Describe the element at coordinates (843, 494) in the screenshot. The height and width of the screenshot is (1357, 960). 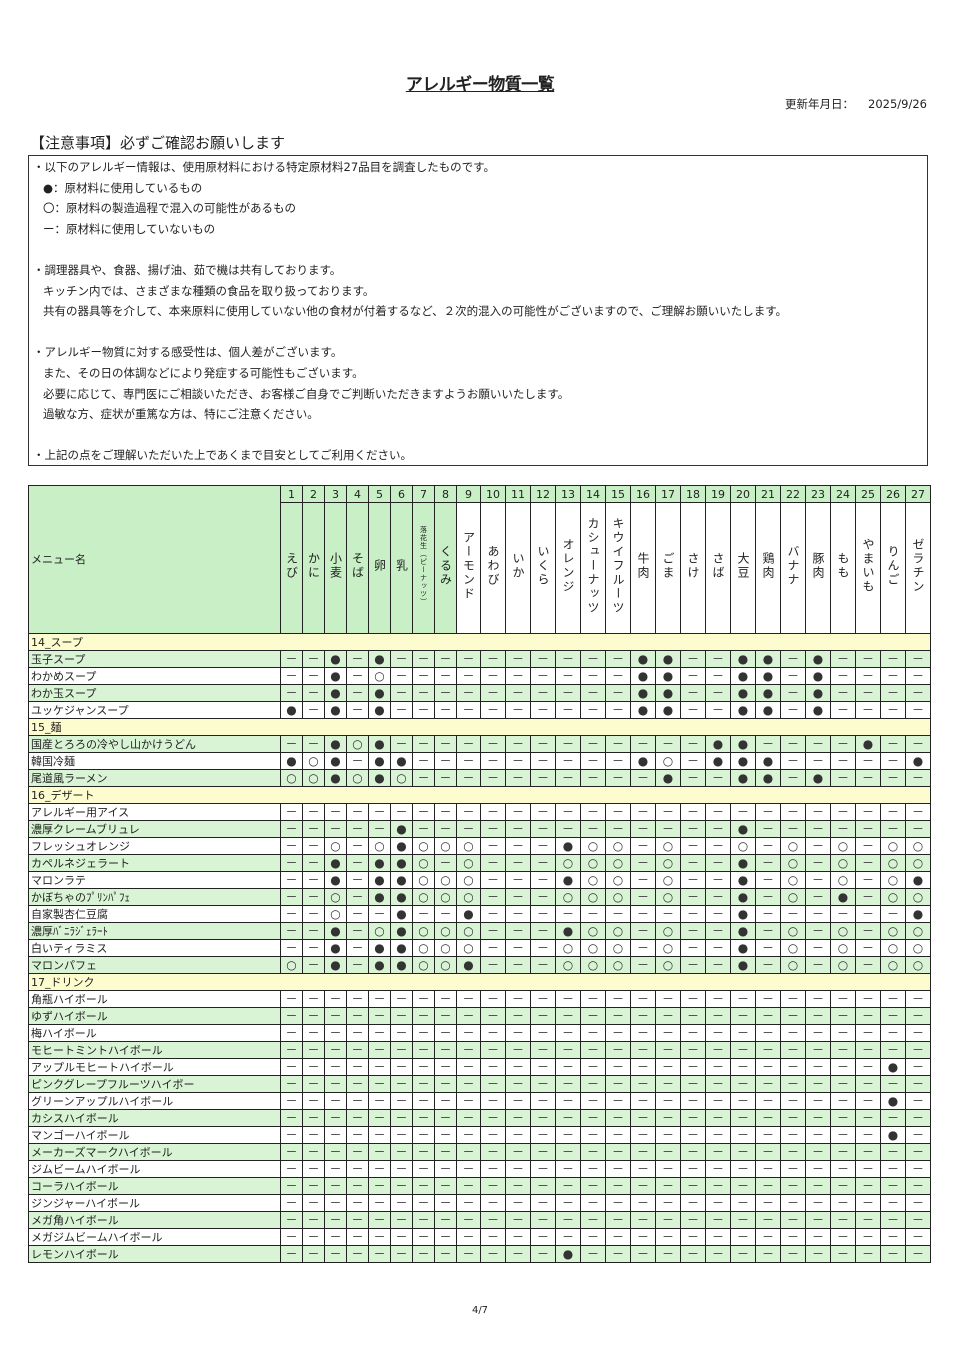
I see `allergen-number: 24` at that location.